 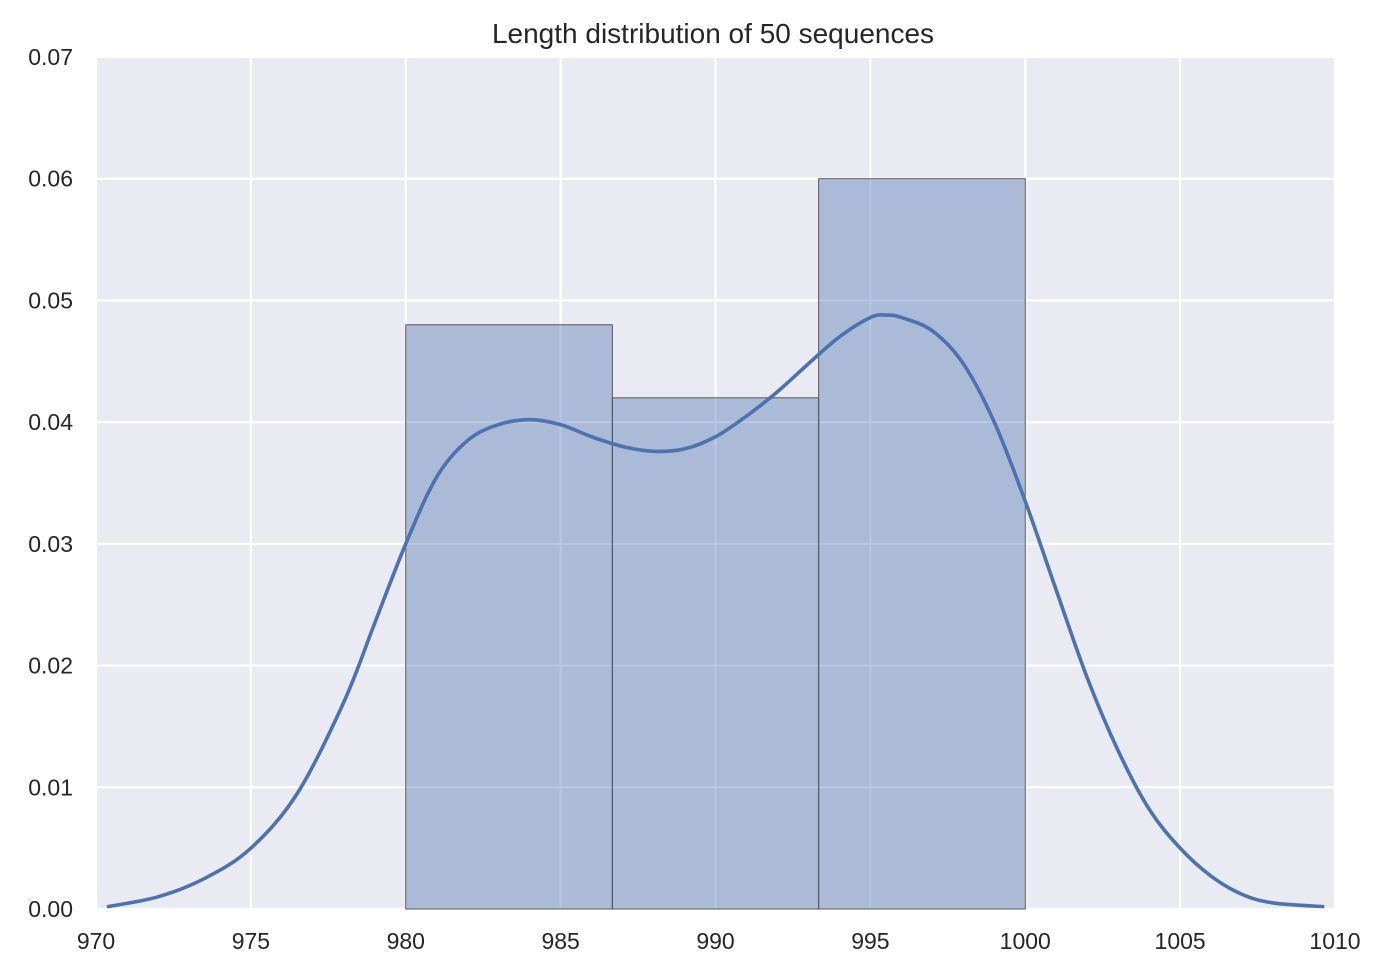 What do you see at coordinates (96, 941) in the screenshot?
I see `x-tick-label: 970` at bounding box center [96, 941].